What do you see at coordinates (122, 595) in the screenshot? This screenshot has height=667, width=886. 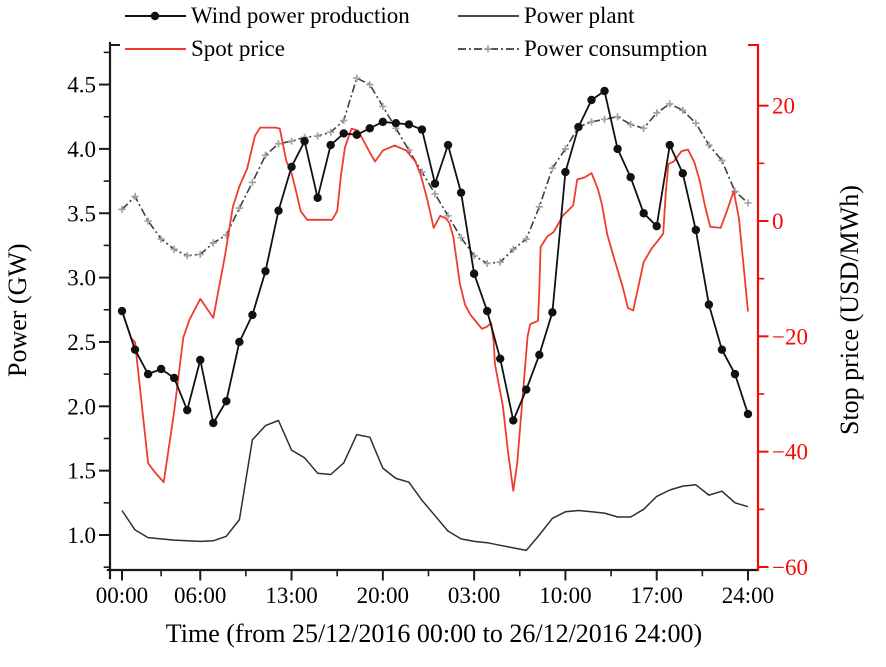 I see `svg-text: 00:00` at bounding box center [122, 595].